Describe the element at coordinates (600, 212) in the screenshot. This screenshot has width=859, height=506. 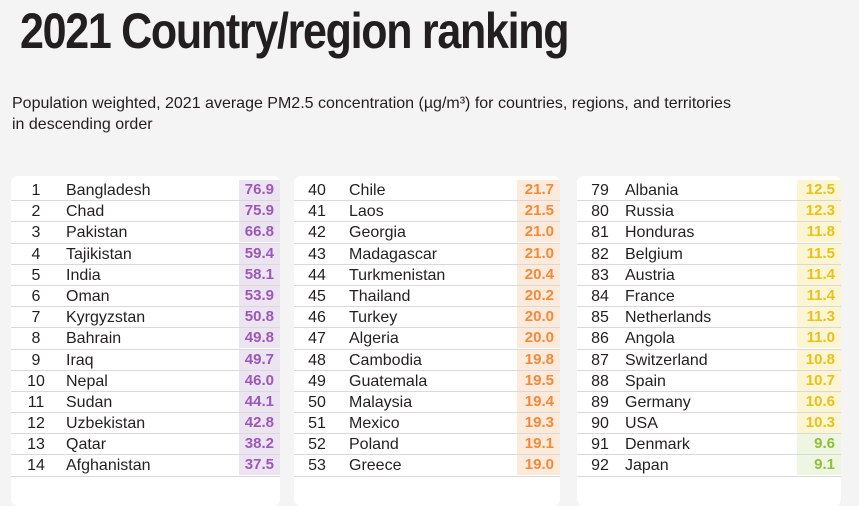
I see `rank-number: 80` at that location.